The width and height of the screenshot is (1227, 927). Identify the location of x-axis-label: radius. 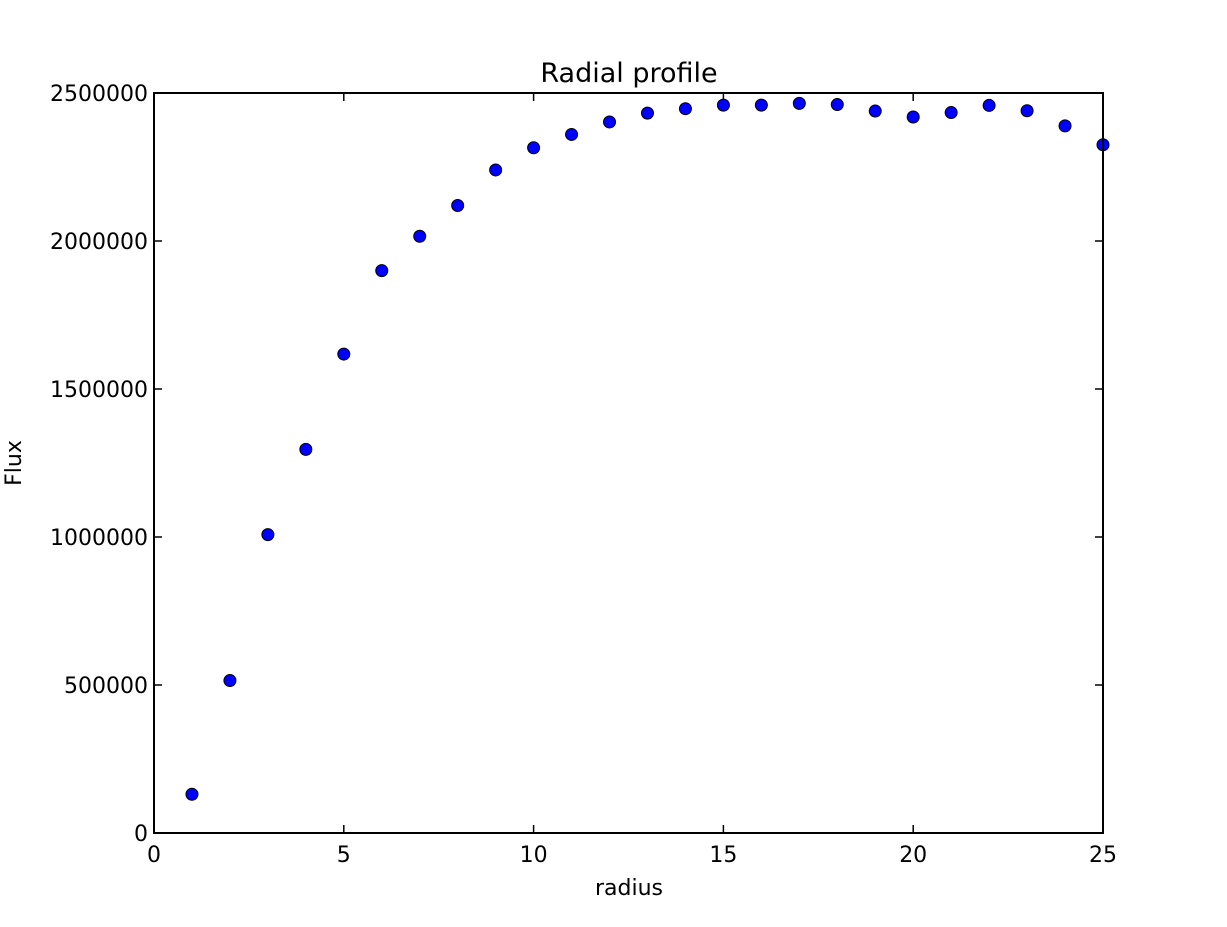
(629, 888).